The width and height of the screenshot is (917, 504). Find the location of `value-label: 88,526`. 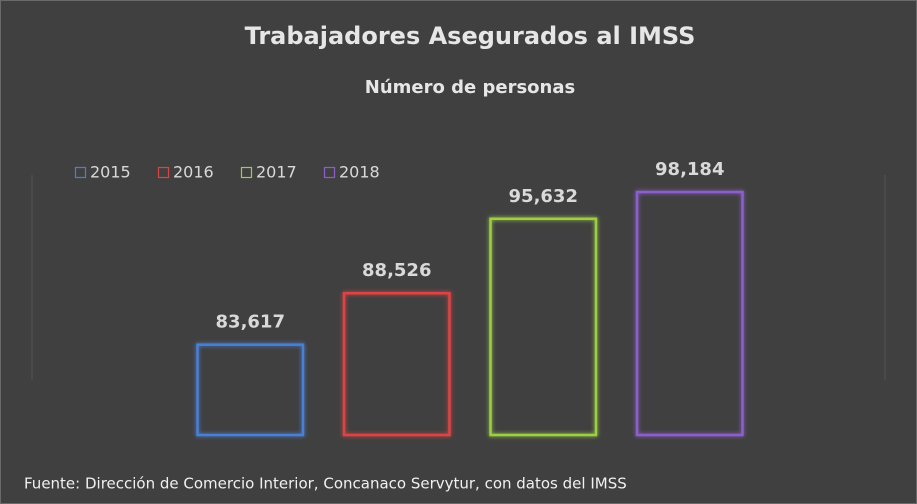

value-label: 88,526 is located at coordinates (396, 270).